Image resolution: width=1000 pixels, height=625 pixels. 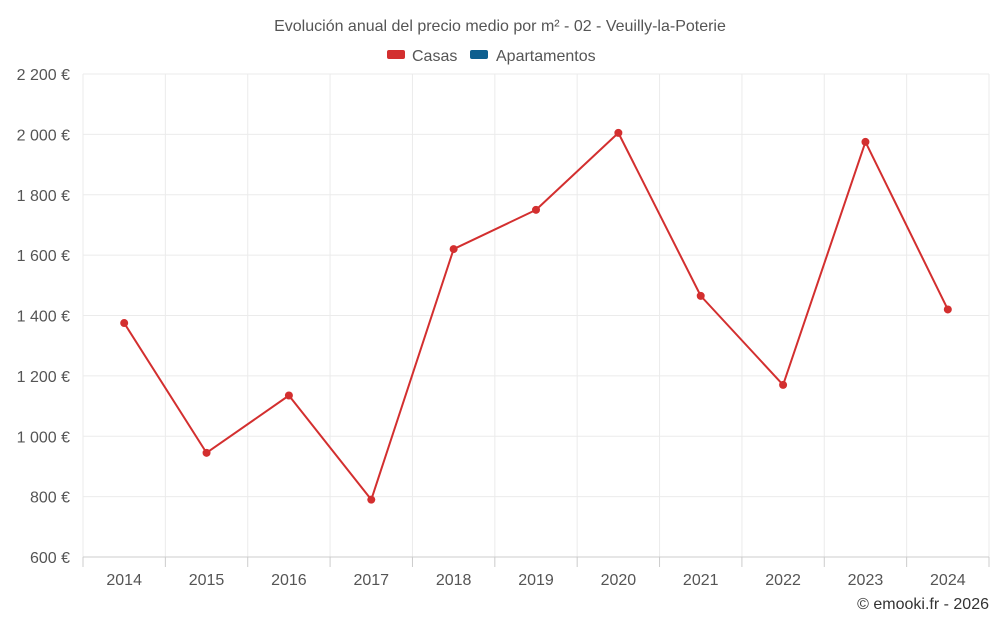 What do you see at coordinates (701, 580) in the screenshot?
I see `x-tick-label: 2021` at bounding box center [701, 580].